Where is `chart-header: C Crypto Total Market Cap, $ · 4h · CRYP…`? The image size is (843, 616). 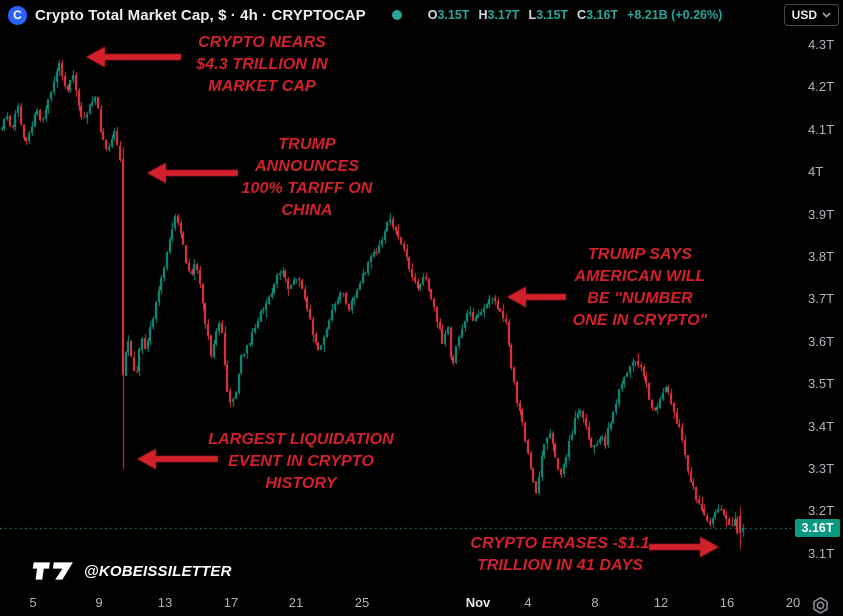
chart-header: C Crypto Total Market Cap, $ · 4h · CRYP… is located at coordinates (421, 15).